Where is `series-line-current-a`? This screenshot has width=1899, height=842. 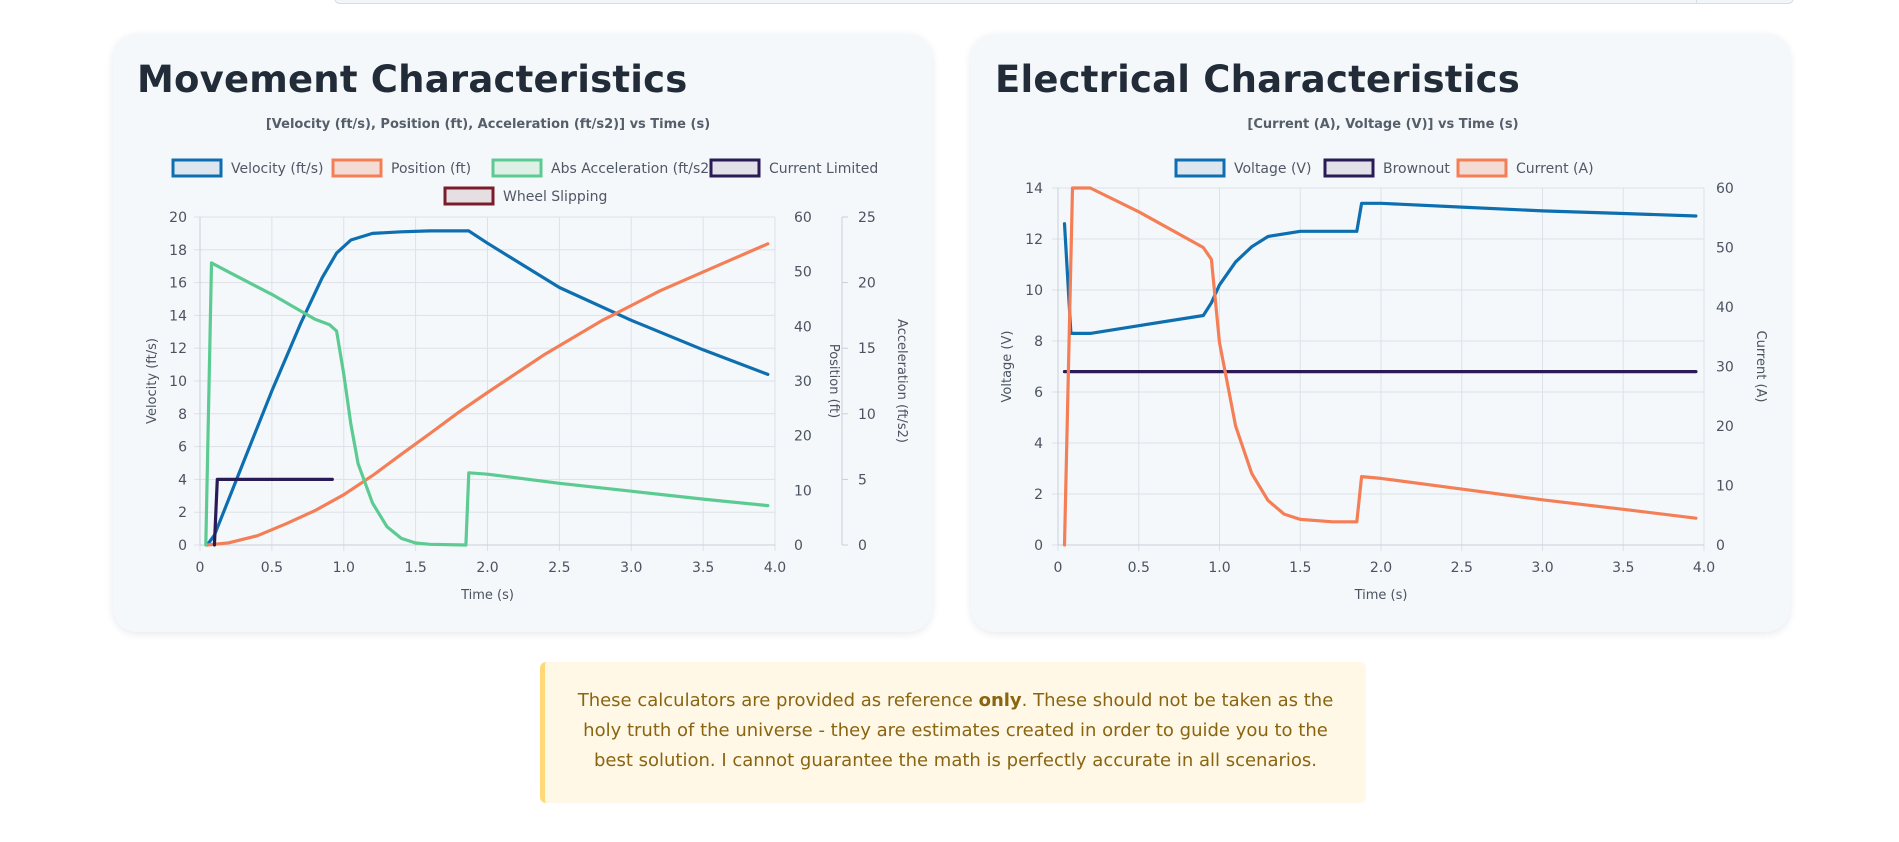
series-line-current-a is located at coordinates (1380, 366).